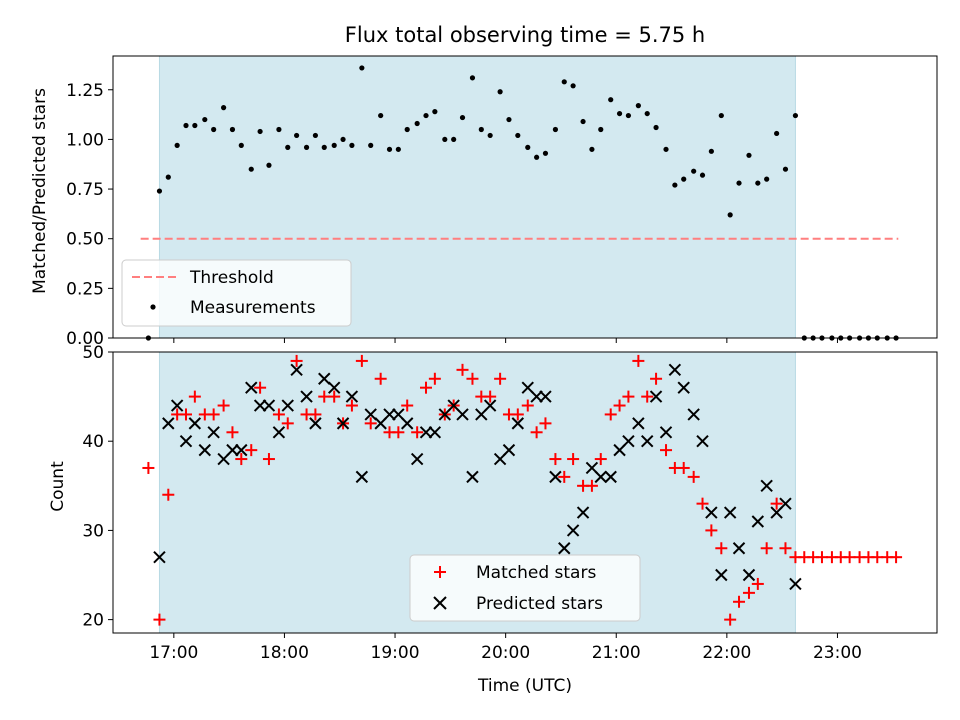  I want to click on top-y-axis-ticks: 0.00 0.25 0.50 0.75 1.00 1.25, so click(89, 215).